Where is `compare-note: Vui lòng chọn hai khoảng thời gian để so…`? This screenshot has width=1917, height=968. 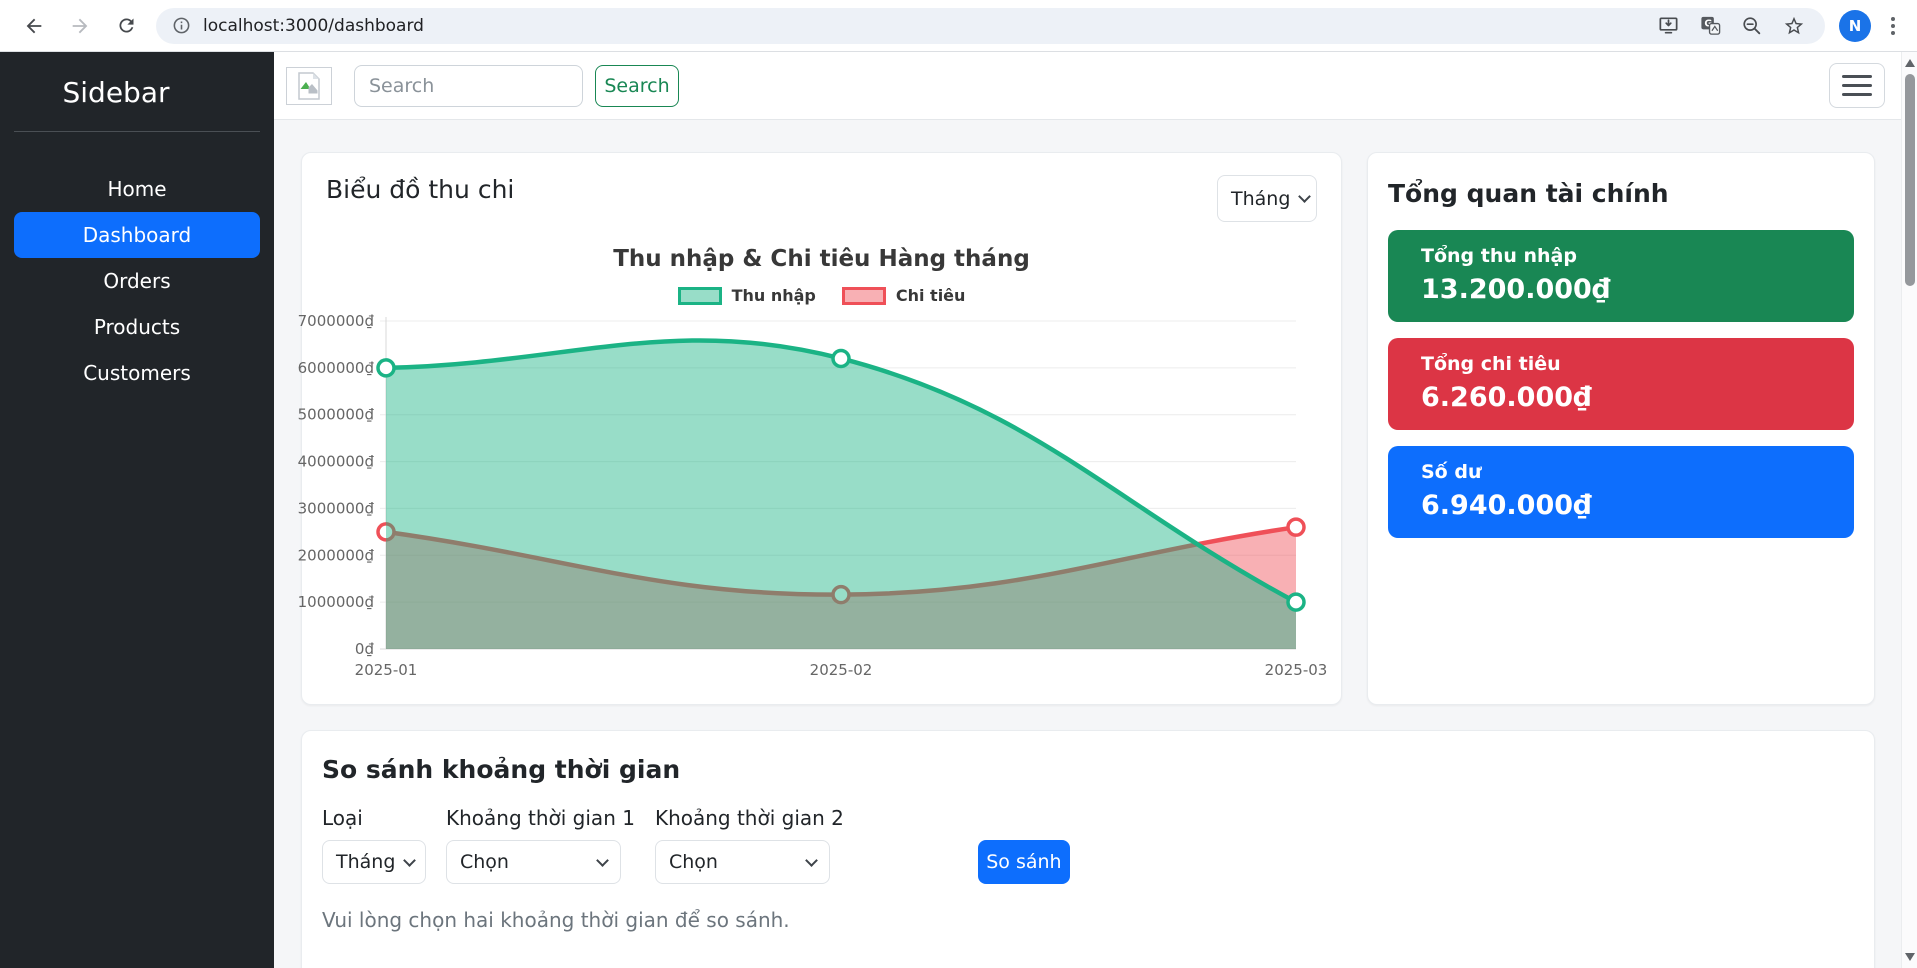
compare-note: Vui lòng chọn hai khoảng thời gian để so… is located at coordinates (556, 920).